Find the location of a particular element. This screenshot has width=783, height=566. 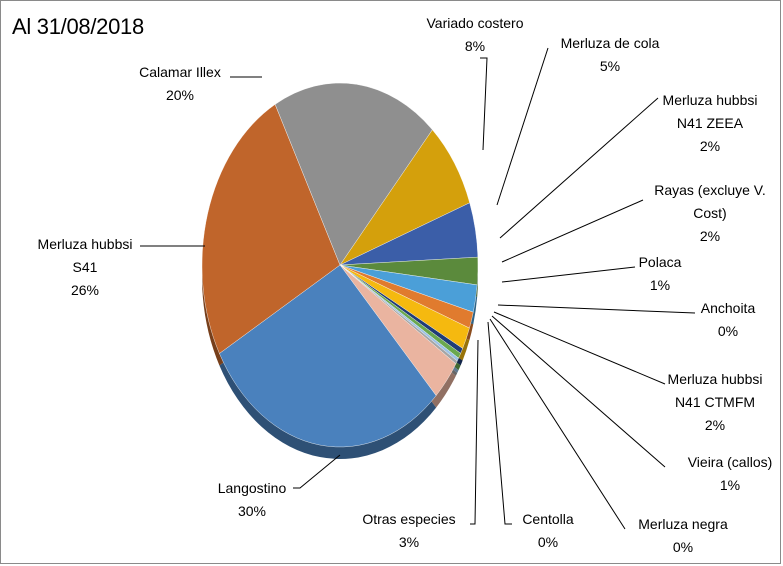

pie-slice-calamar-illex is located at coordinates (353, 174).